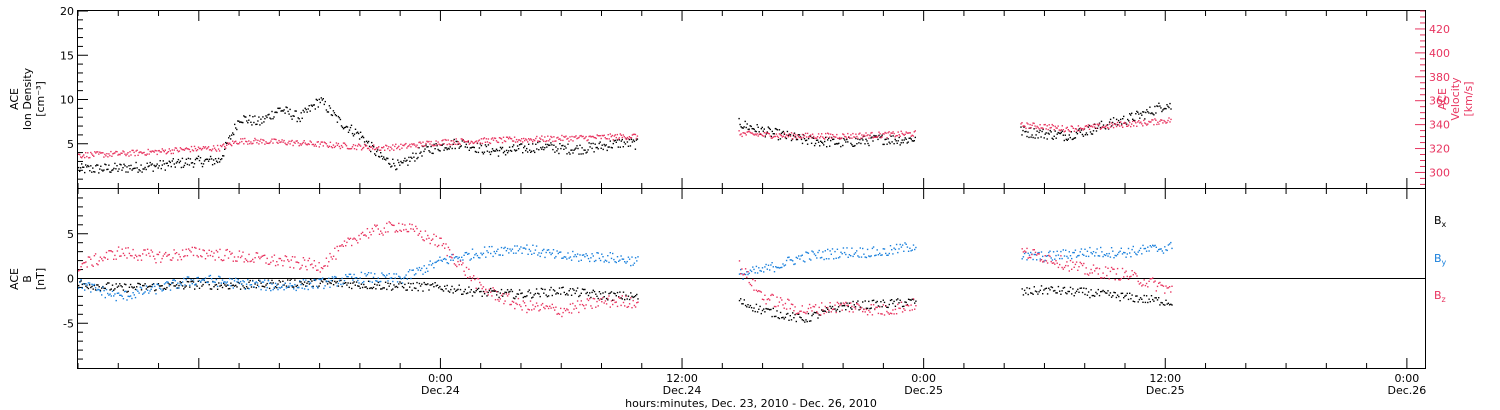  Describe the element at coordinates (14, 279) in the screenshot. I see `field-axis-title-line1: ACE` at that location.